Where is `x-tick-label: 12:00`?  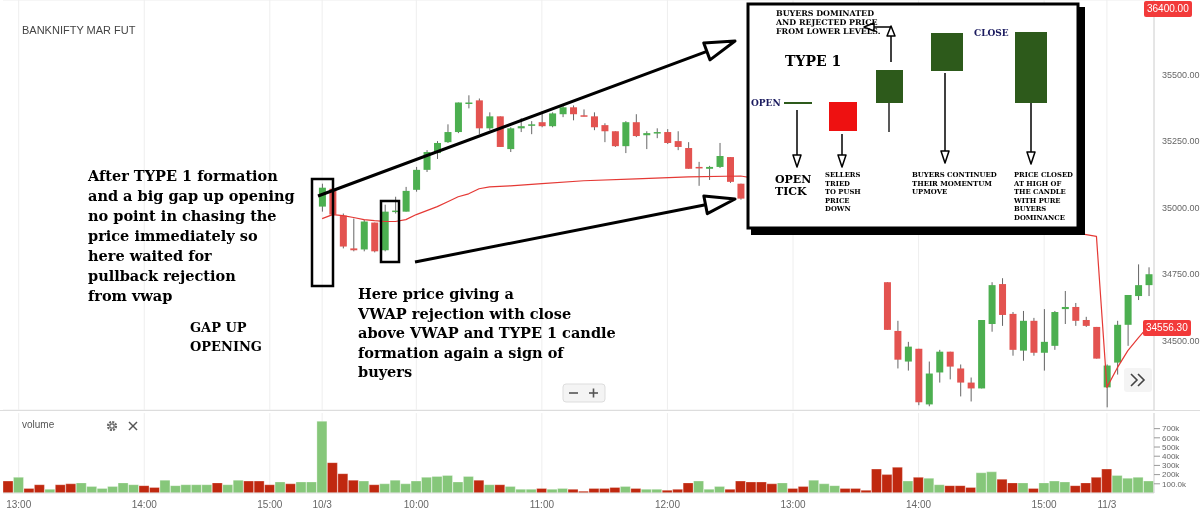
x-tick-label: 12:00 is located at coordinates (667, 505).